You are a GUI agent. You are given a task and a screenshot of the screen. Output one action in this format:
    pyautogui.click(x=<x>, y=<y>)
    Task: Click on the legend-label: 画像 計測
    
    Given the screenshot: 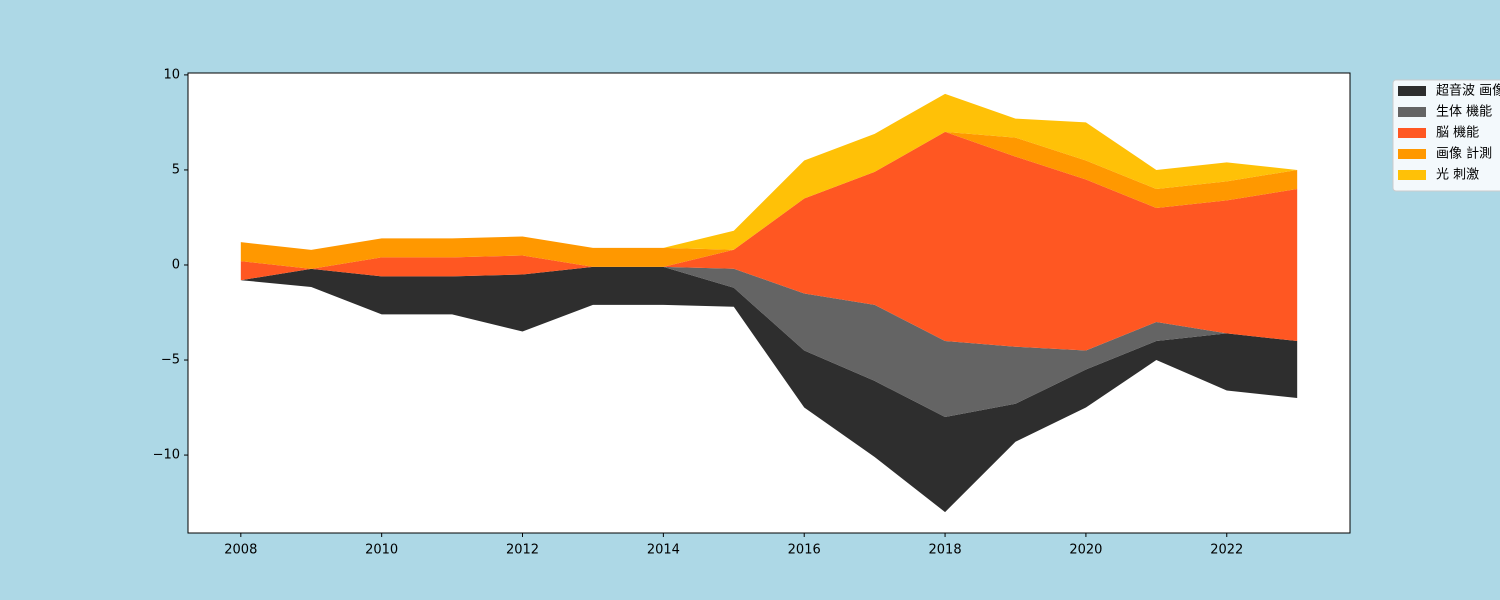 What is the action you would take?
    pyautogui.click(x=1464, y=154)
    